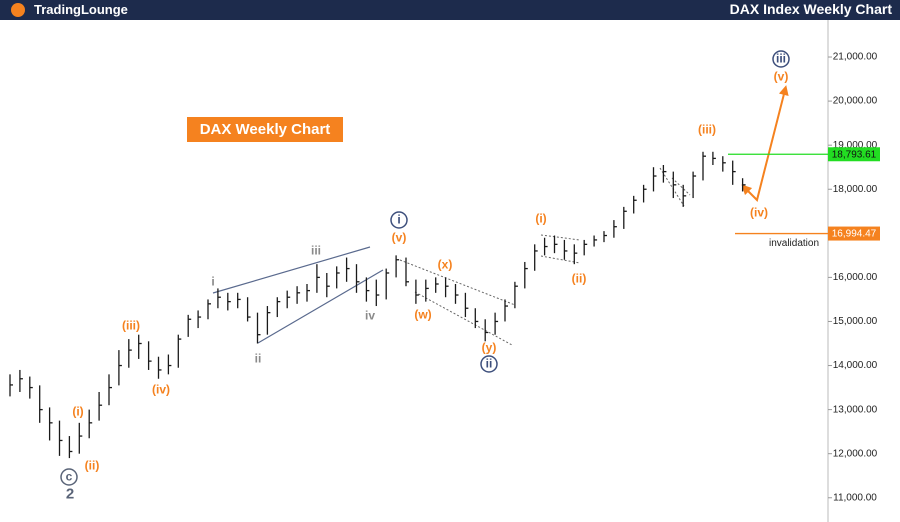 The height and width of the screenshot is (522, 900). Describe the element at coordinates (855, 277) in the screenshot. I see `y-tick-label: 16,000.00` at that location.